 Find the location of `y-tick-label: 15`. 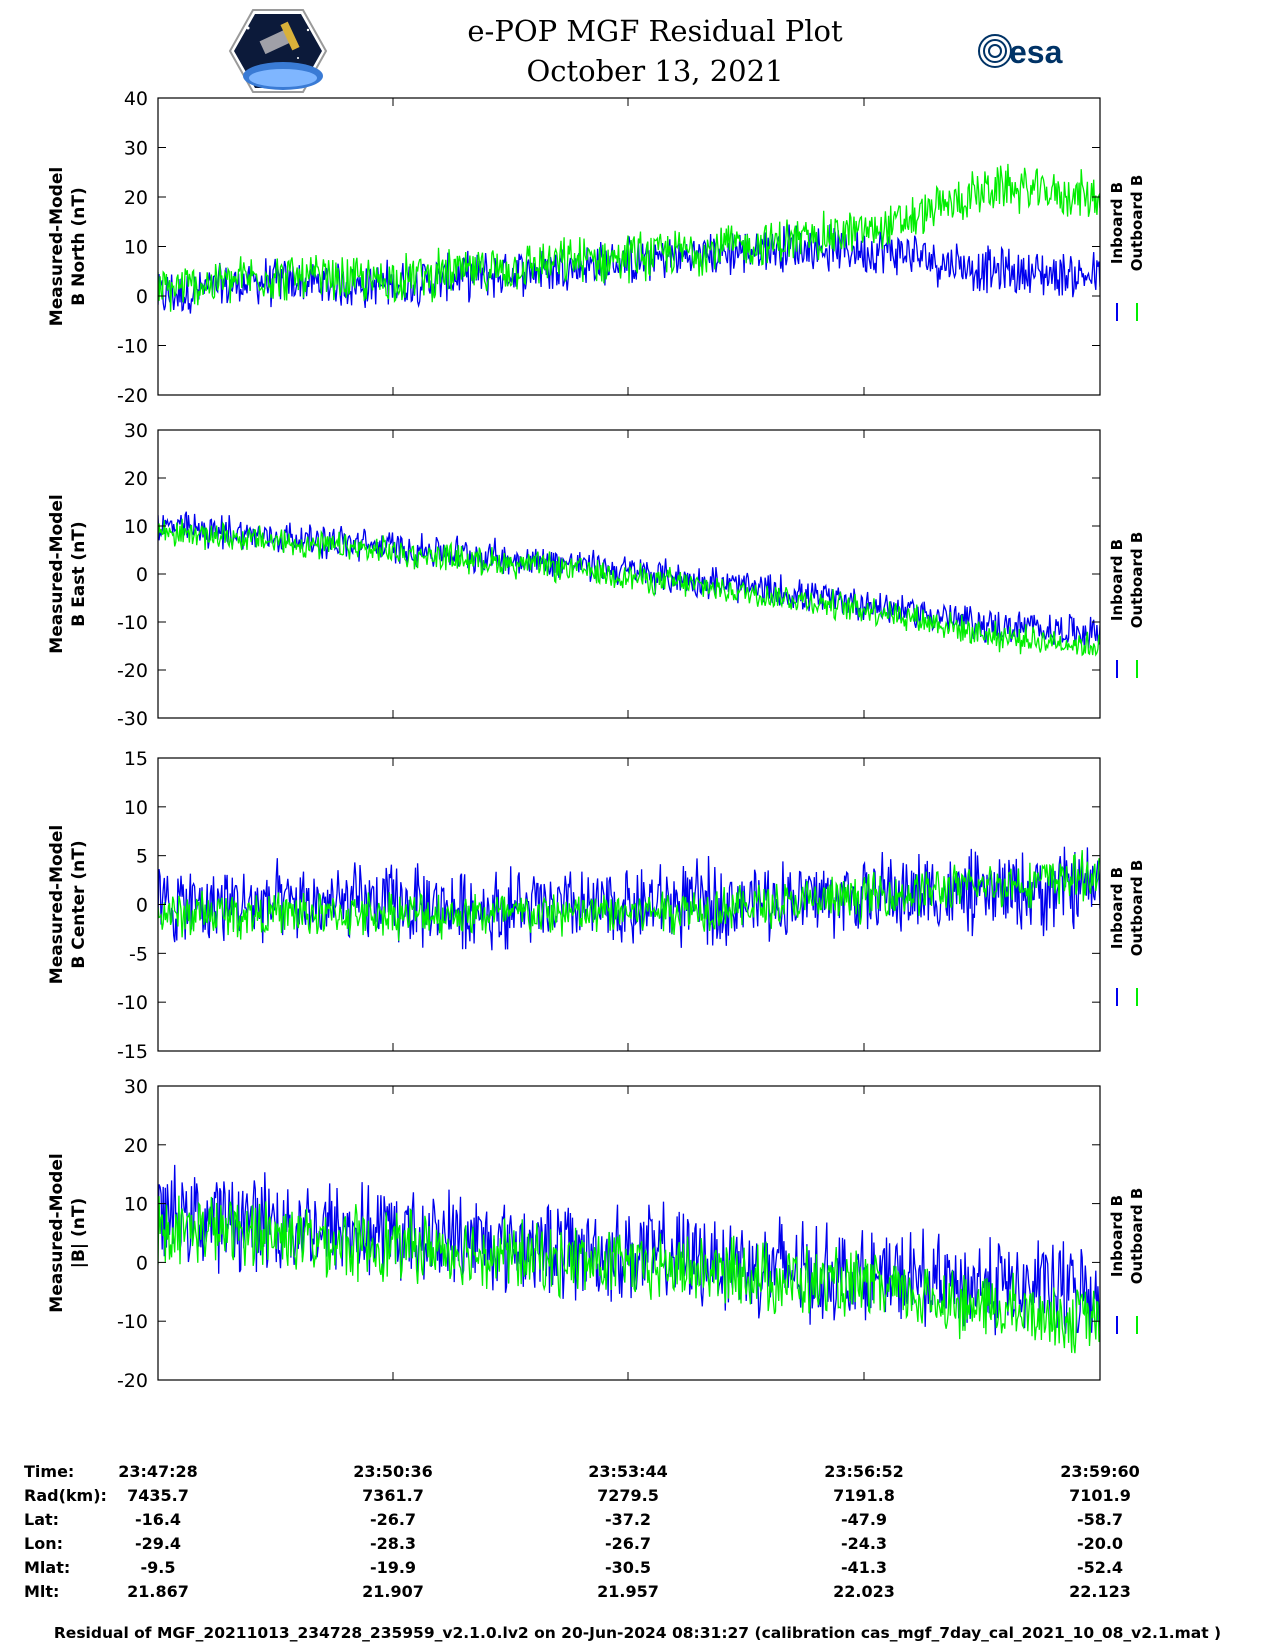

y-tick-label: 15 is located at coordinates (136, 759).